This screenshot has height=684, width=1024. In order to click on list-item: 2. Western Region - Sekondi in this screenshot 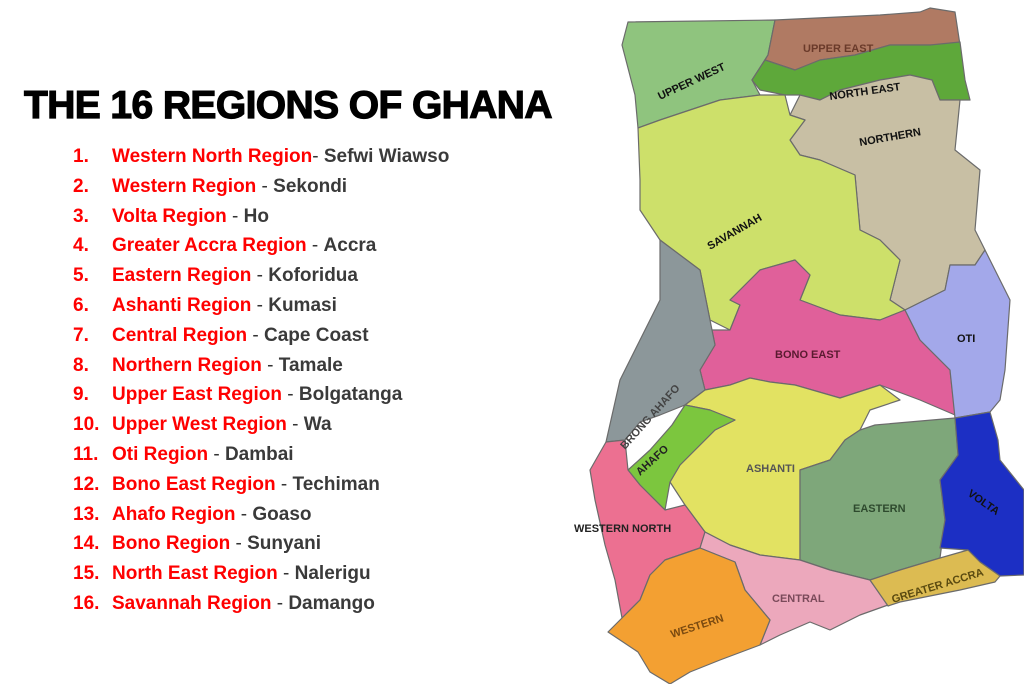, I will do `click(261, 187)`.